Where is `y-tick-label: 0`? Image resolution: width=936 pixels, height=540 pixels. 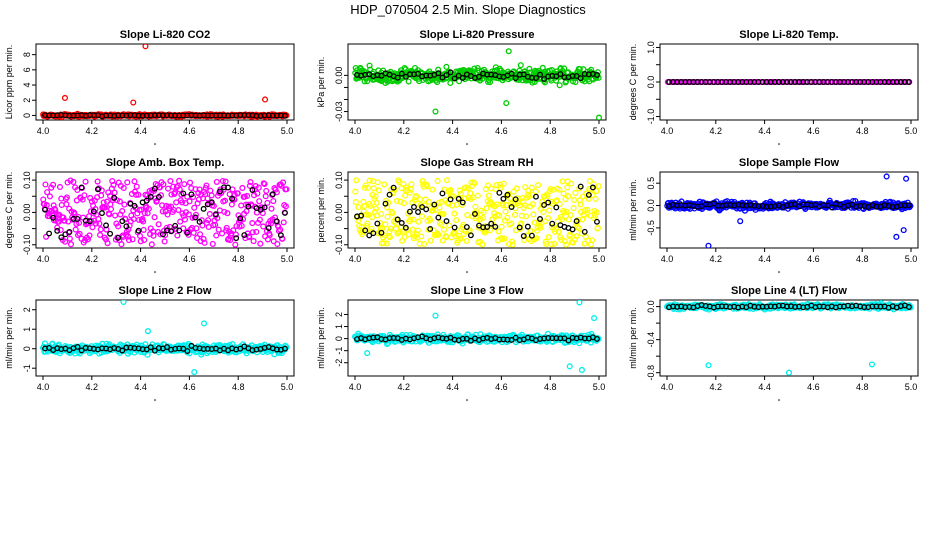 y-tick-label: 0 is located at coordinates (27, 348).